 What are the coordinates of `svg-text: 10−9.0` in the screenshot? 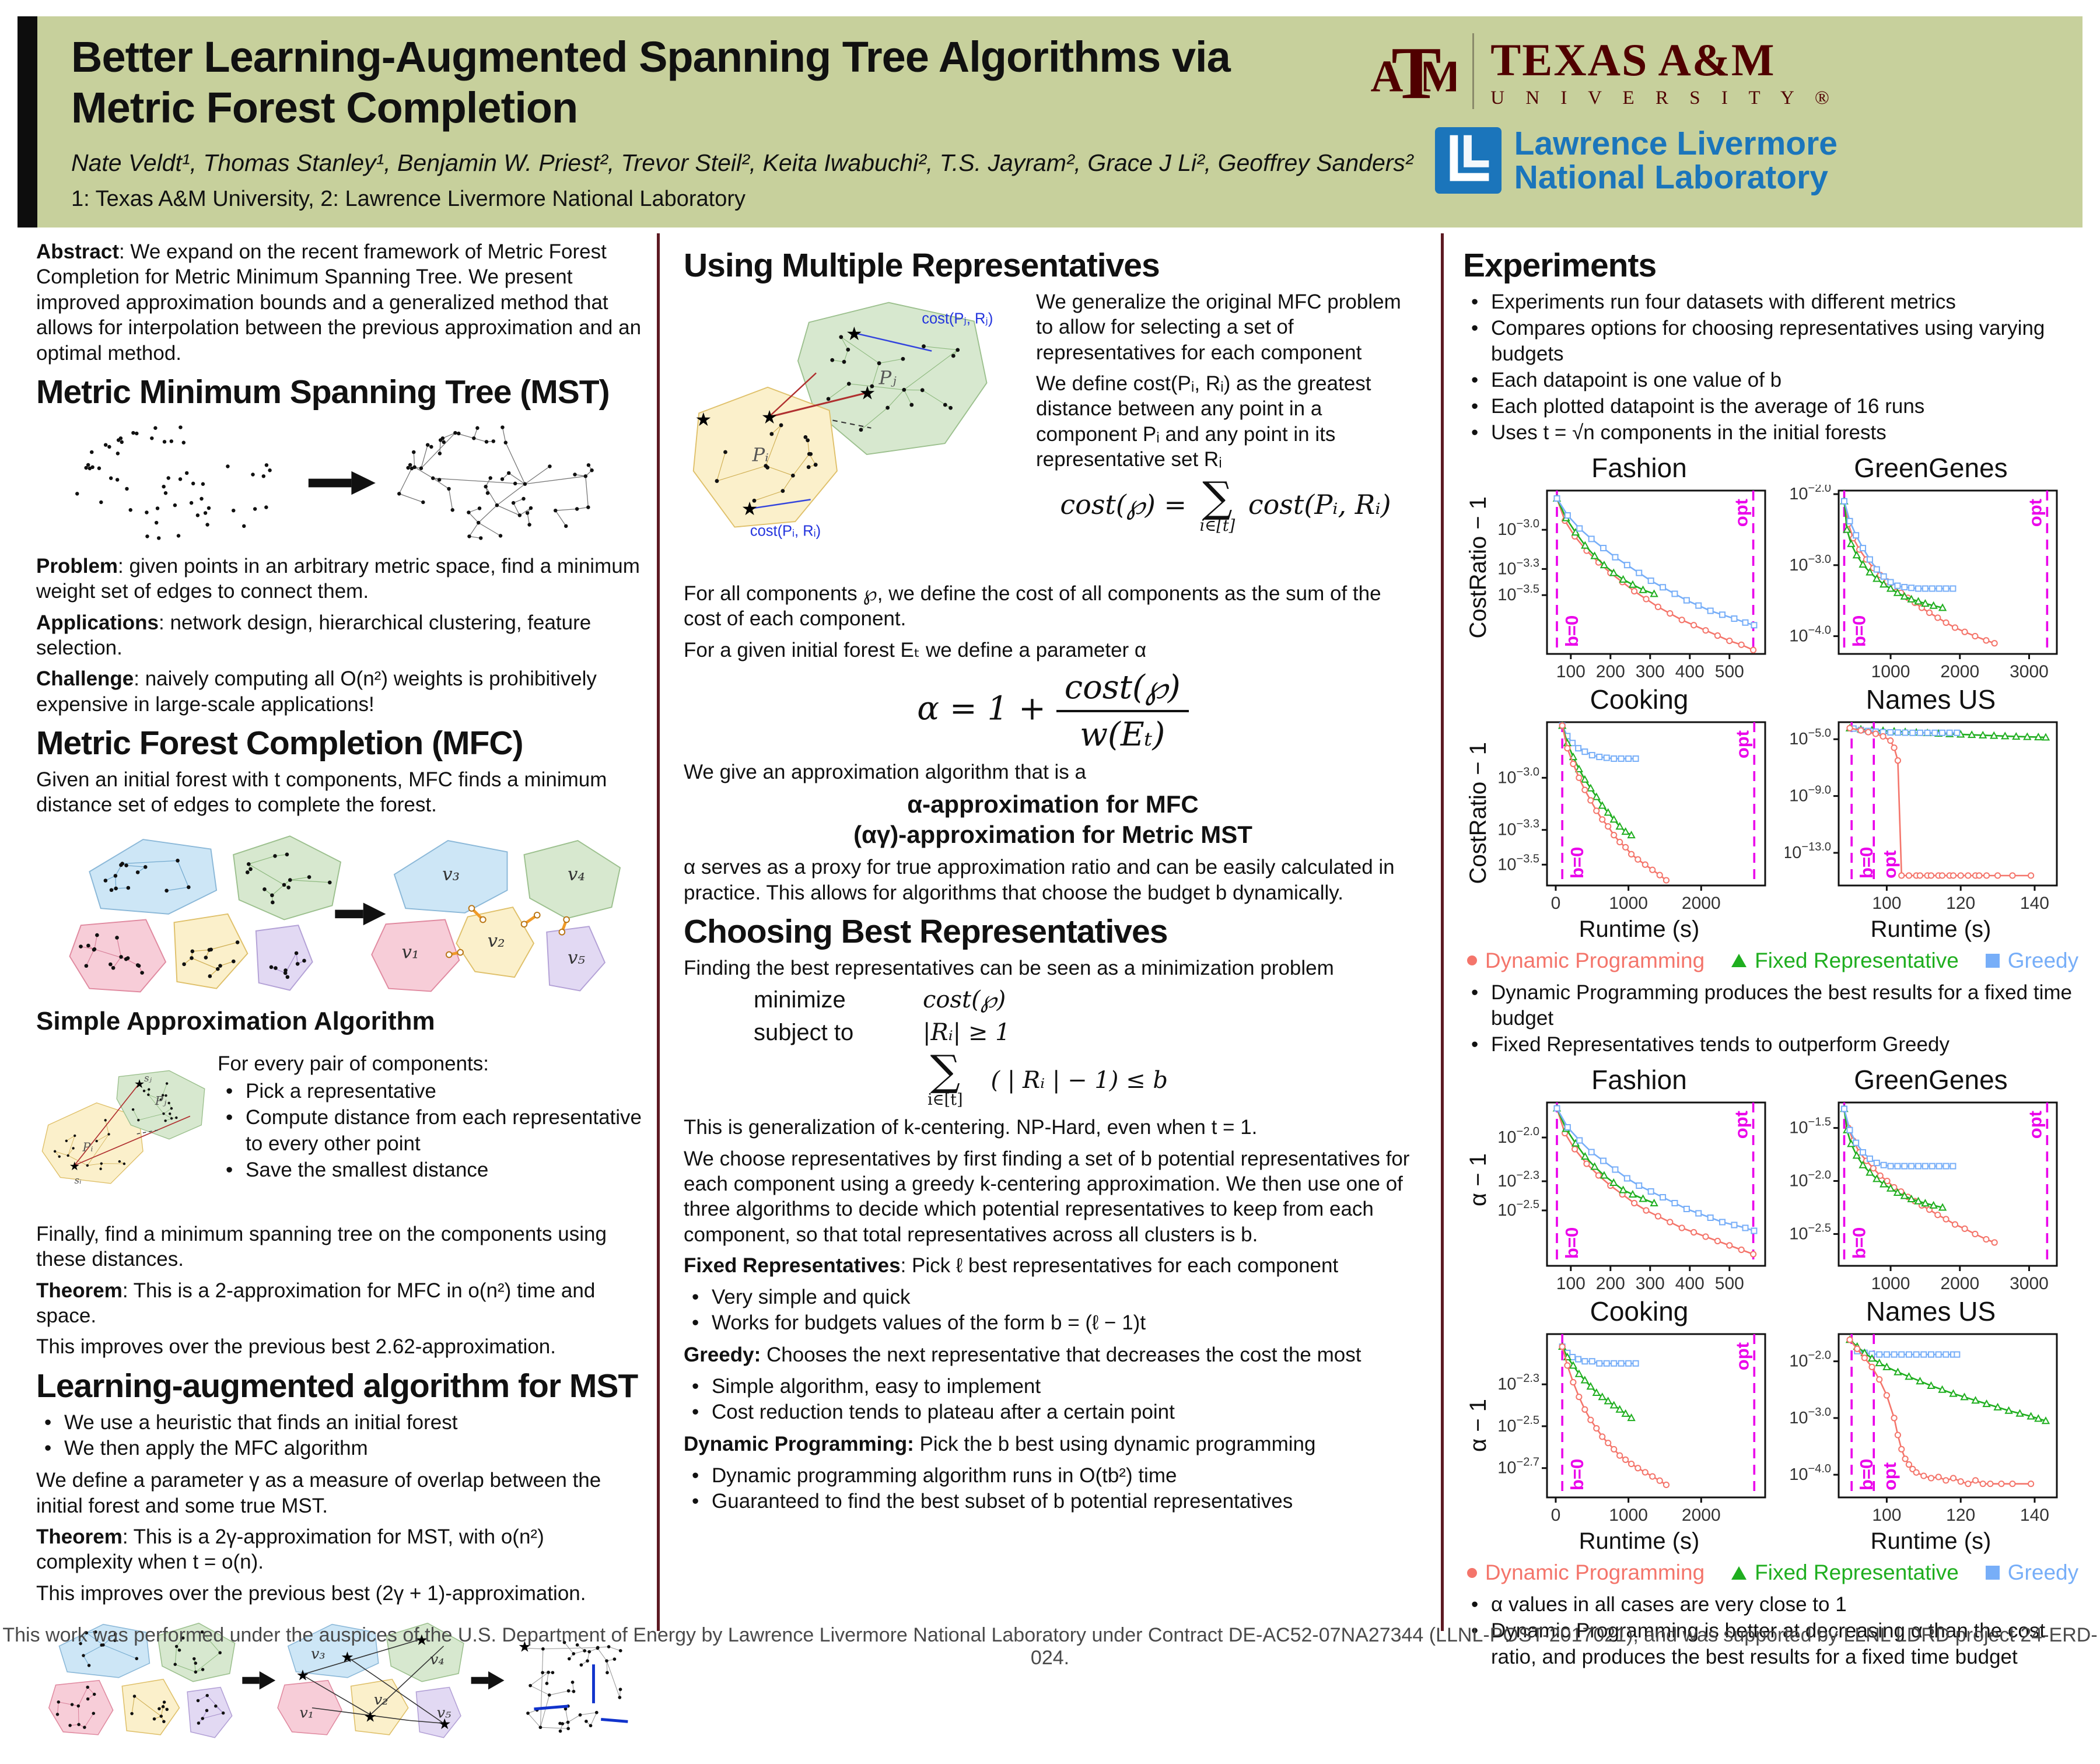 It's located at (1810, 794).